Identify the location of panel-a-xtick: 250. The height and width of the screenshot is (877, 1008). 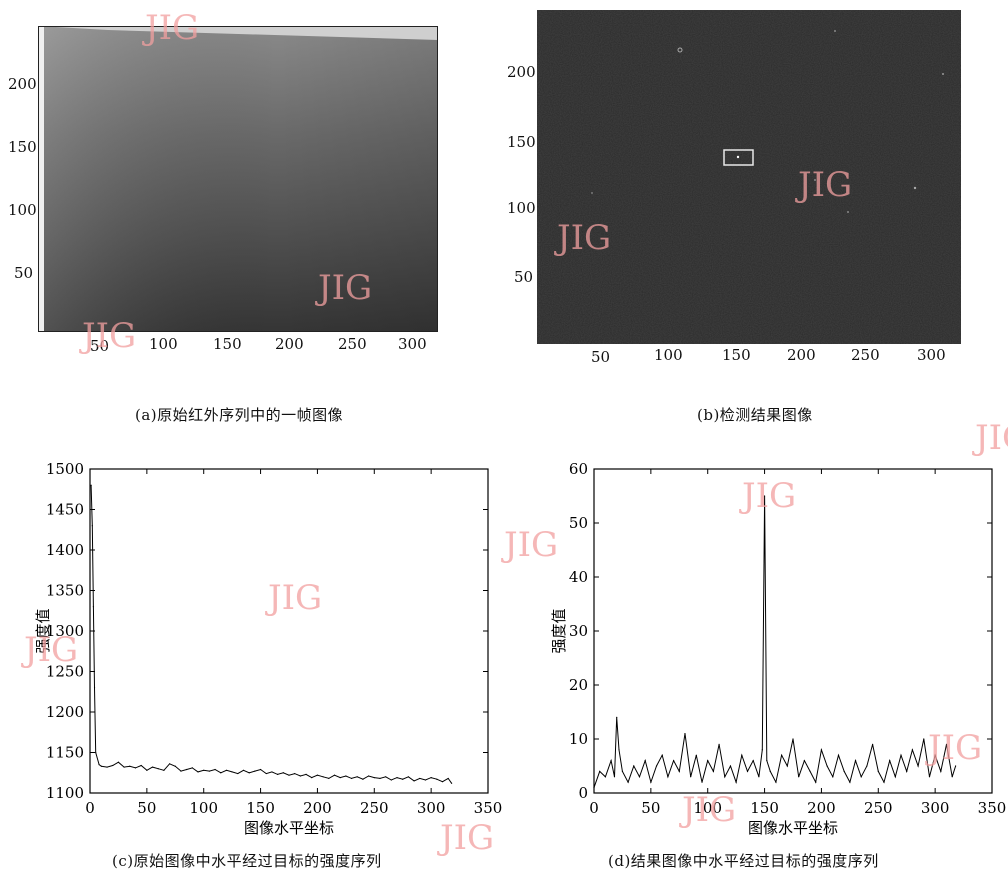
(352, 344).